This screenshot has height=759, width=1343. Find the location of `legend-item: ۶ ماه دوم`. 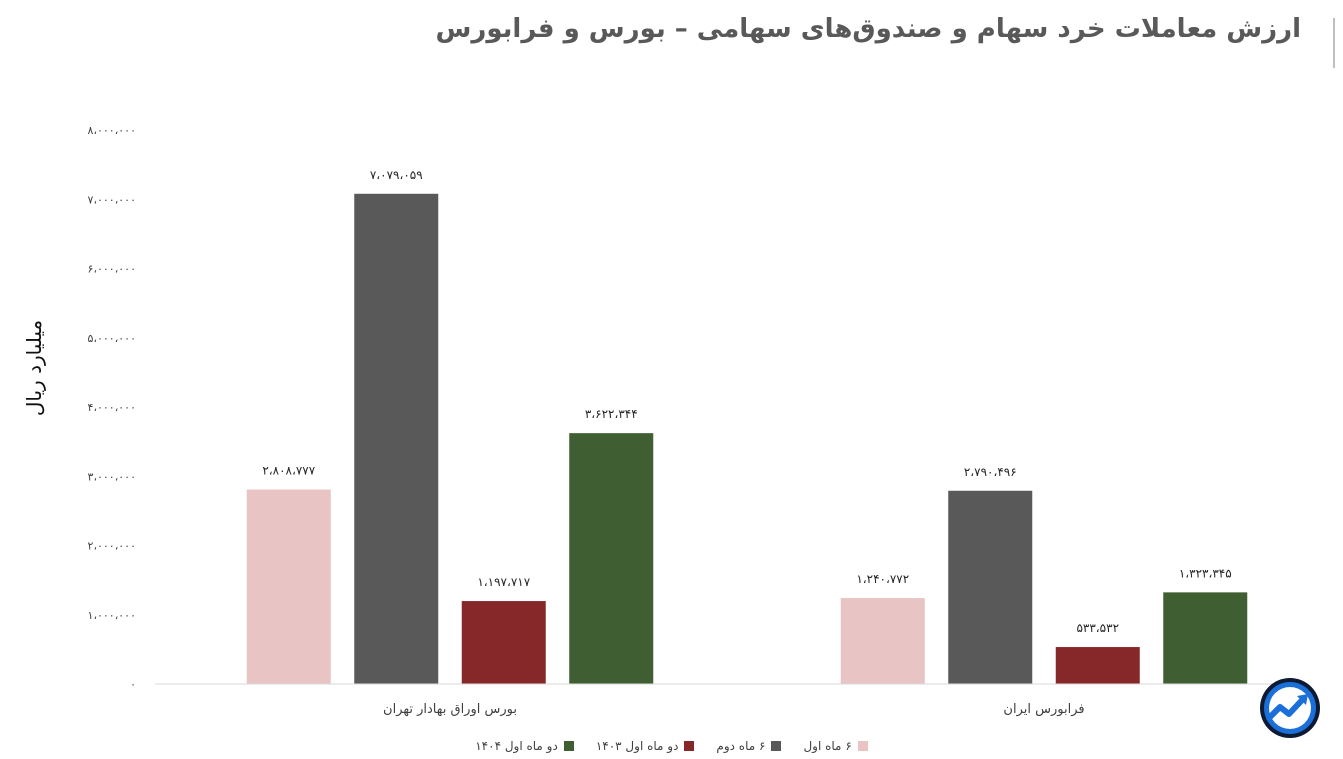

legend-item: ۶ ماه دوم is located at coordinates (749, 746).